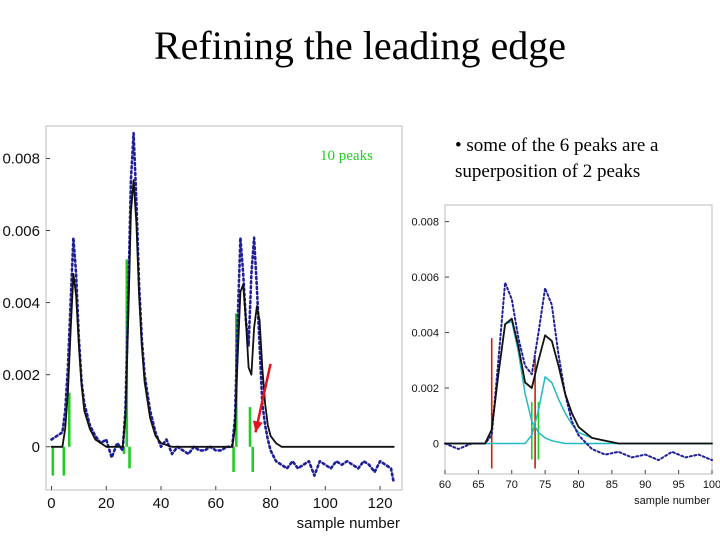 The width and height of the screenshot is (720, 540). I want to click on slide-title: Refining the leading edge, so click(360, 45).